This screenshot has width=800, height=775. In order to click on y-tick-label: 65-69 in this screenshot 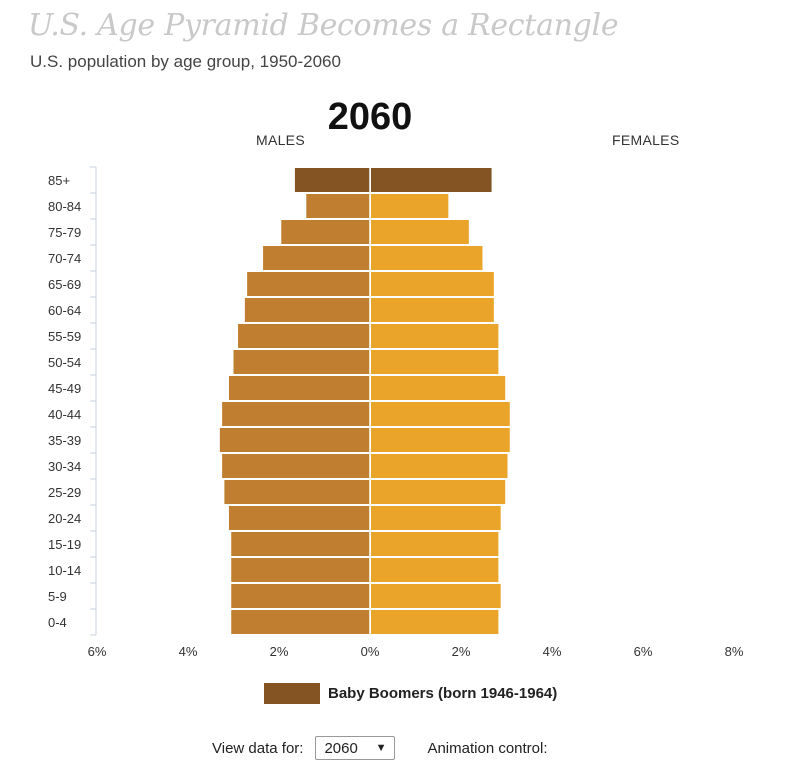, I will do `click(64, 284)`.